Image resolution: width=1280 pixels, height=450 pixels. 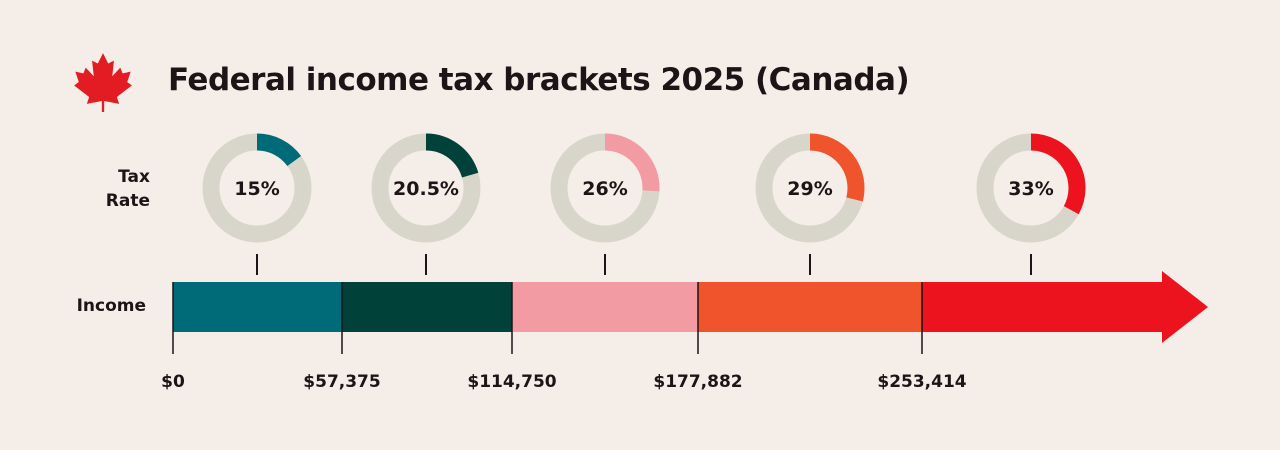 What do you see at coordinates (103, 82) in the screenshot?
I see `maple-leaf-icon` at bounding box center [103, 82].